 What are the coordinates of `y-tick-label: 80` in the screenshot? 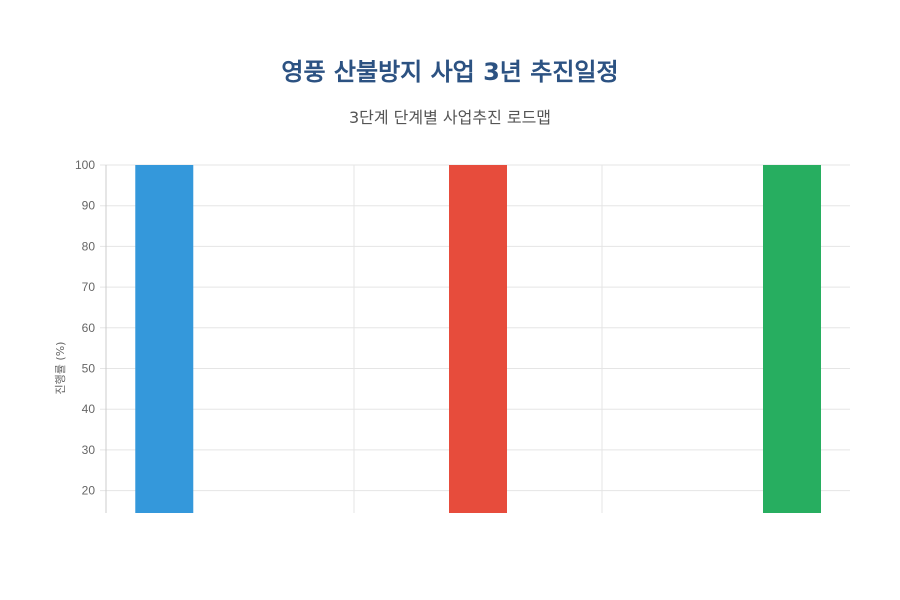 It's located at (89, 246).